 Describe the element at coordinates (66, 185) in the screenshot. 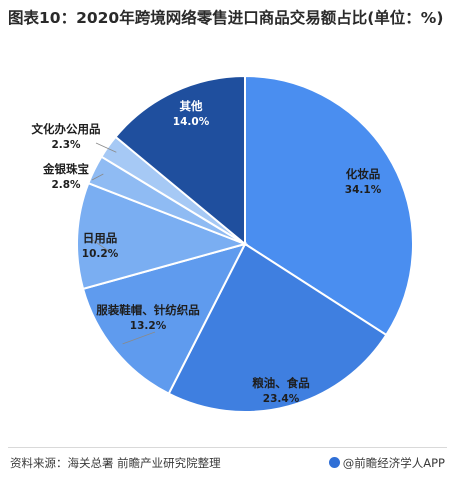

I see `slice-value-label: 2.8%` at that location.